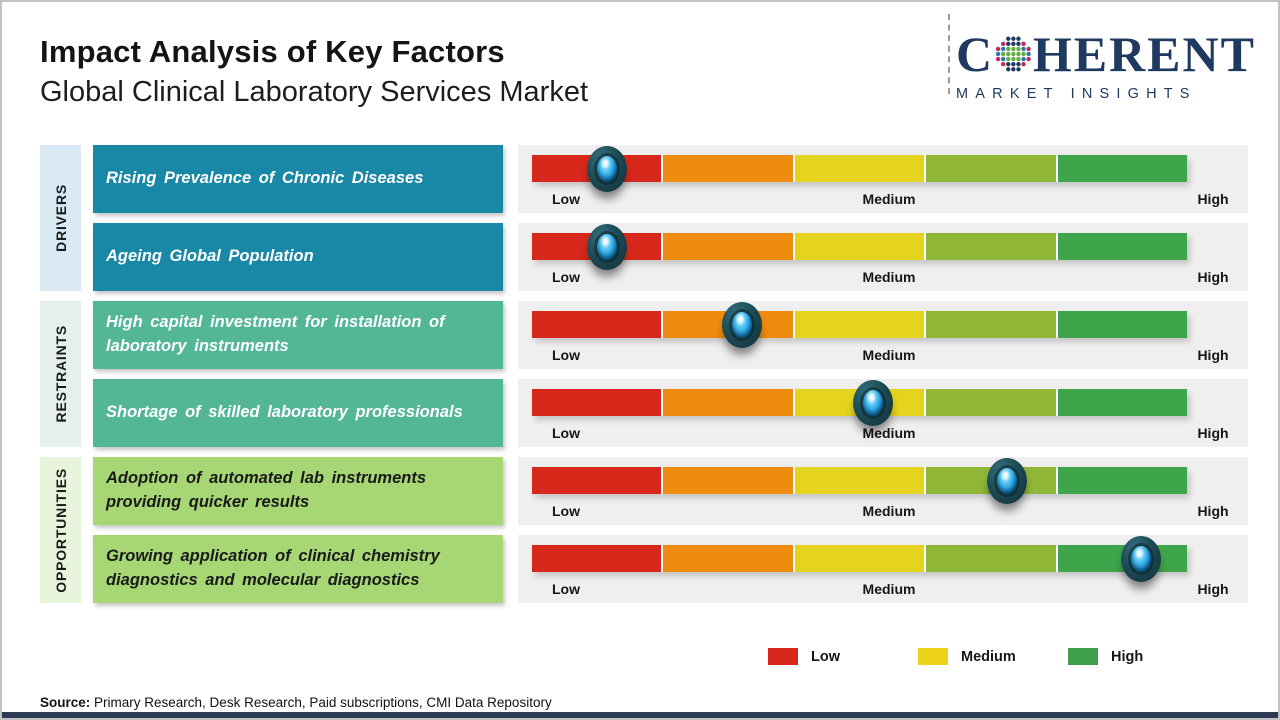 This screenshot has height=720, width=1280. What do you see at coordinates (65, 702) in the screenshot?
I see `source-label: Source:` at bounding box center [65, 702].